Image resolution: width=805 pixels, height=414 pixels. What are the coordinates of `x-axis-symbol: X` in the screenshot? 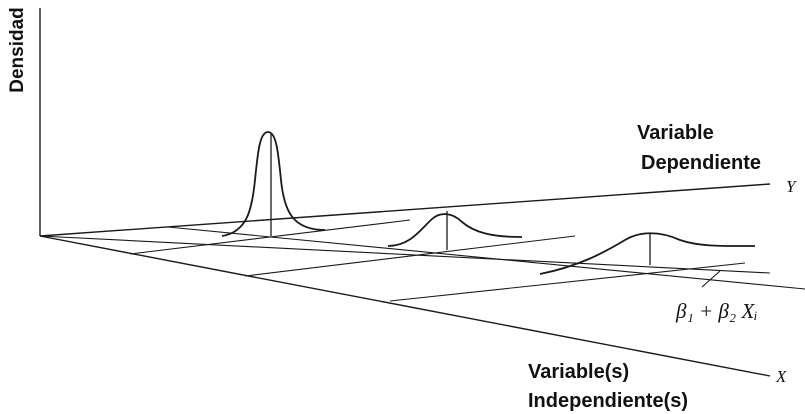 It's located at (781, 376).